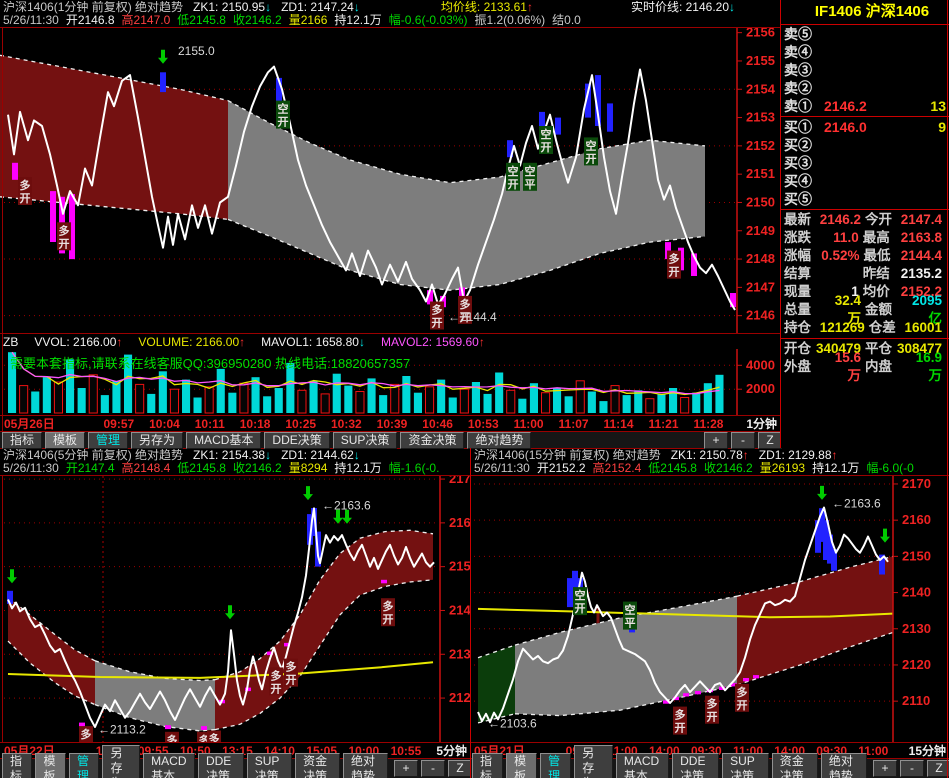 This screenshot has width=949, height=778. Describe the element at coordinates (308, 20) in the screenshot. I see `ohlc-segment: 量2166` at that location.